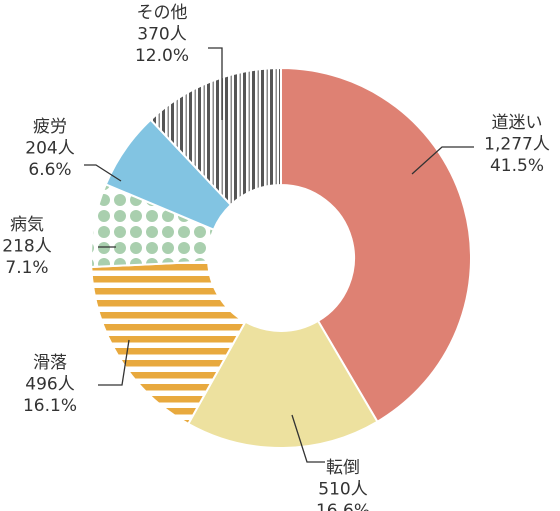  Describe the element at coordinates (517, 123) in the screenshot. I see `label-name: 道迷い` at that location.